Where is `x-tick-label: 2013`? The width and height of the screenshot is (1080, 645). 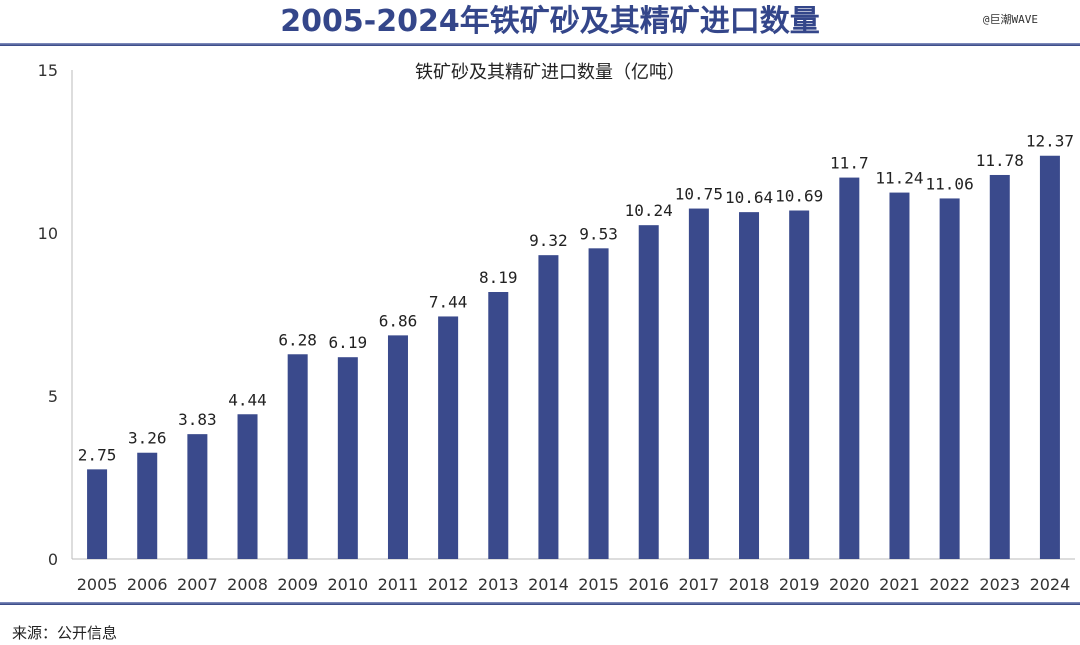 x-tick-label: 2013 is located at coordinates (498, 584).